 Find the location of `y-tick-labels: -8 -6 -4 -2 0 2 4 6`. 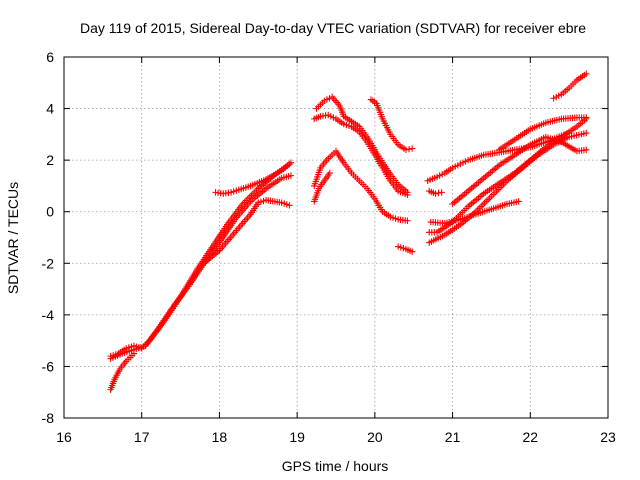

y-tick-labels: -8 -6 -4 -2 0 2 4 6 is located at coordinates (48, 237).